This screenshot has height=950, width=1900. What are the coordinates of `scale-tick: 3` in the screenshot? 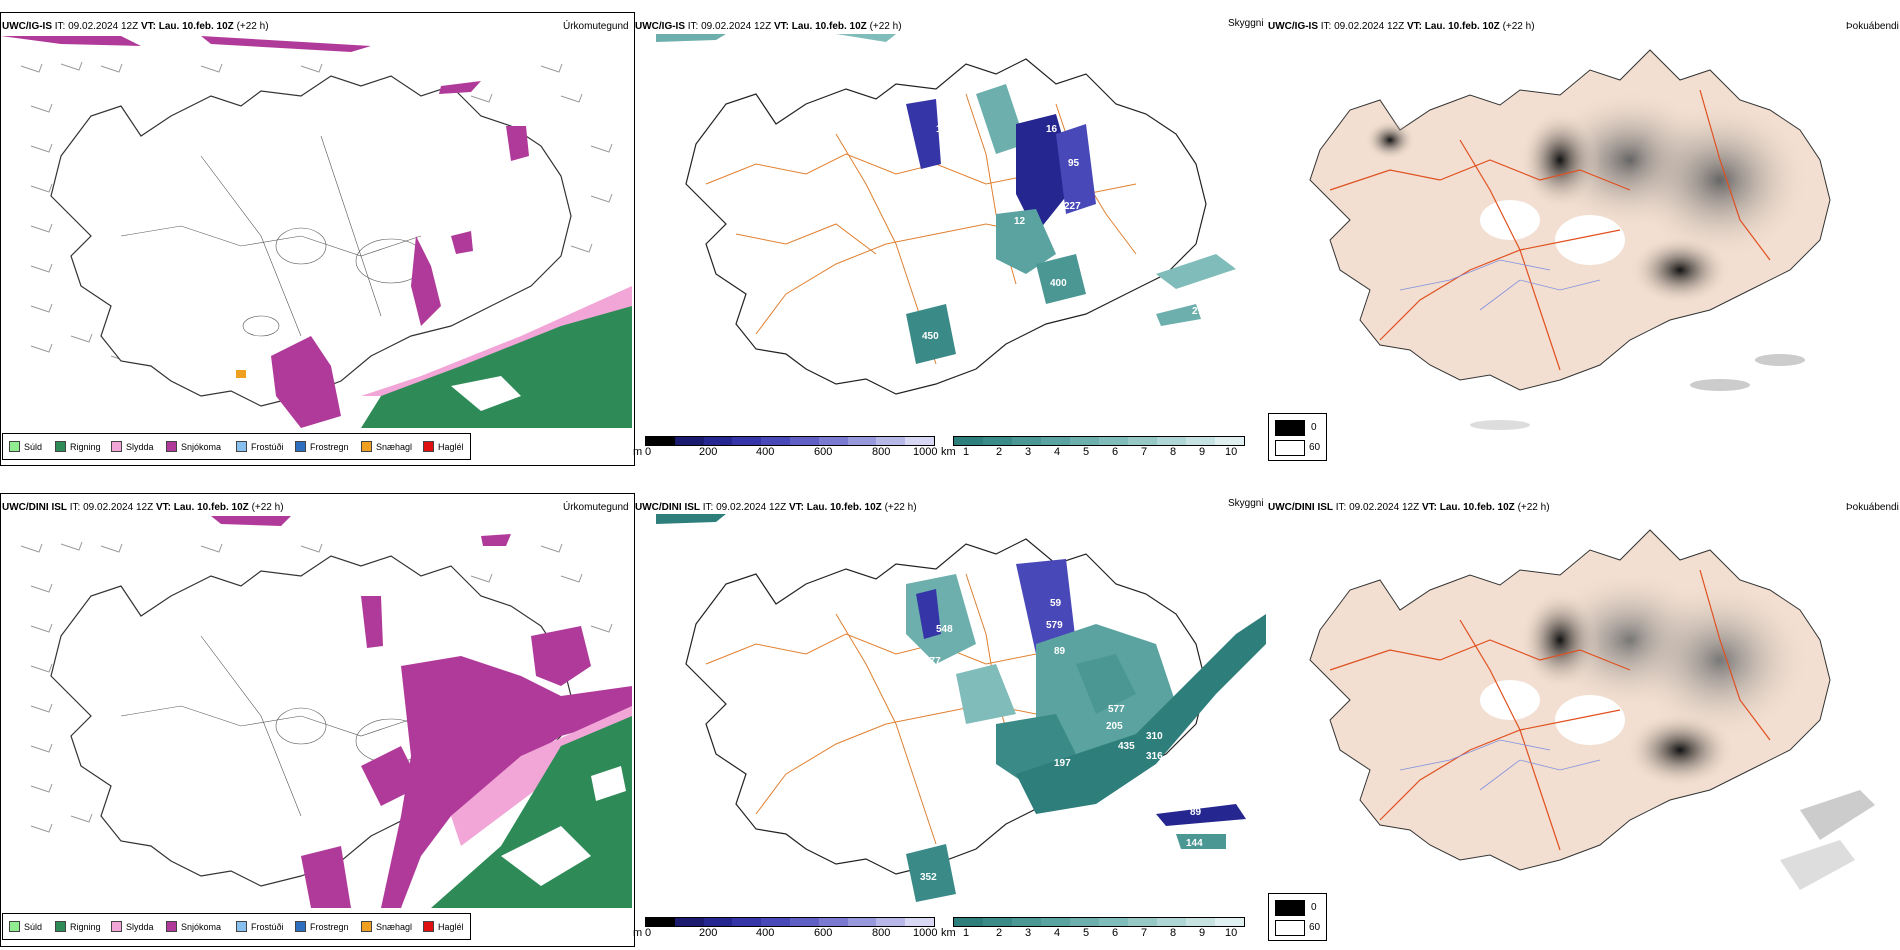 It's located at (1028, 933).